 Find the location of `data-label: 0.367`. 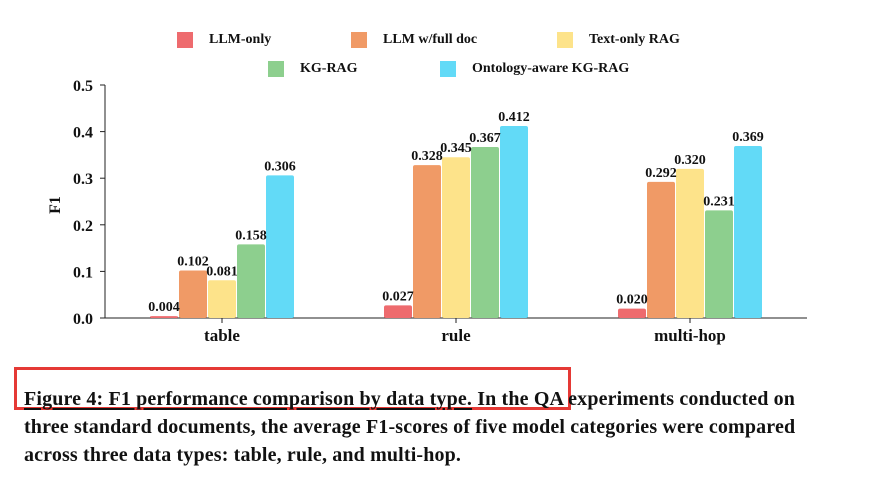

data-label: 0.367 is located at coordinates (485, 138).